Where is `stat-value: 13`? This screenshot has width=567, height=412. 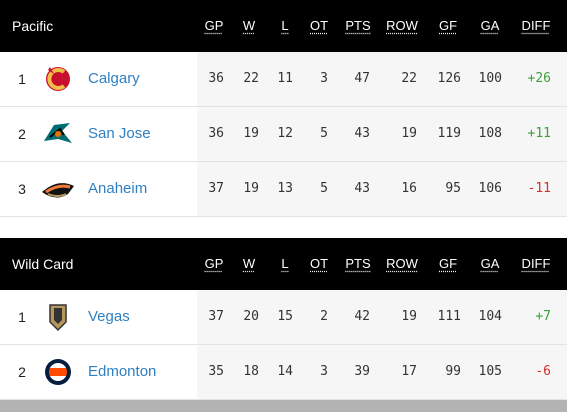
stat-value: 13 is located at coordinates (285, 188).